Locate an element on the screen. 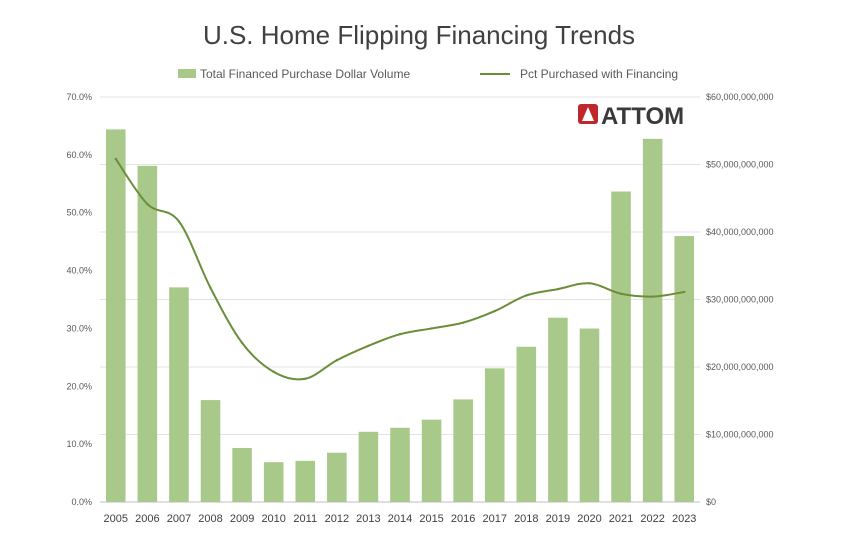 This screenshot has height=546, width=848. bar-2015 is located at coordinates (431, 460).